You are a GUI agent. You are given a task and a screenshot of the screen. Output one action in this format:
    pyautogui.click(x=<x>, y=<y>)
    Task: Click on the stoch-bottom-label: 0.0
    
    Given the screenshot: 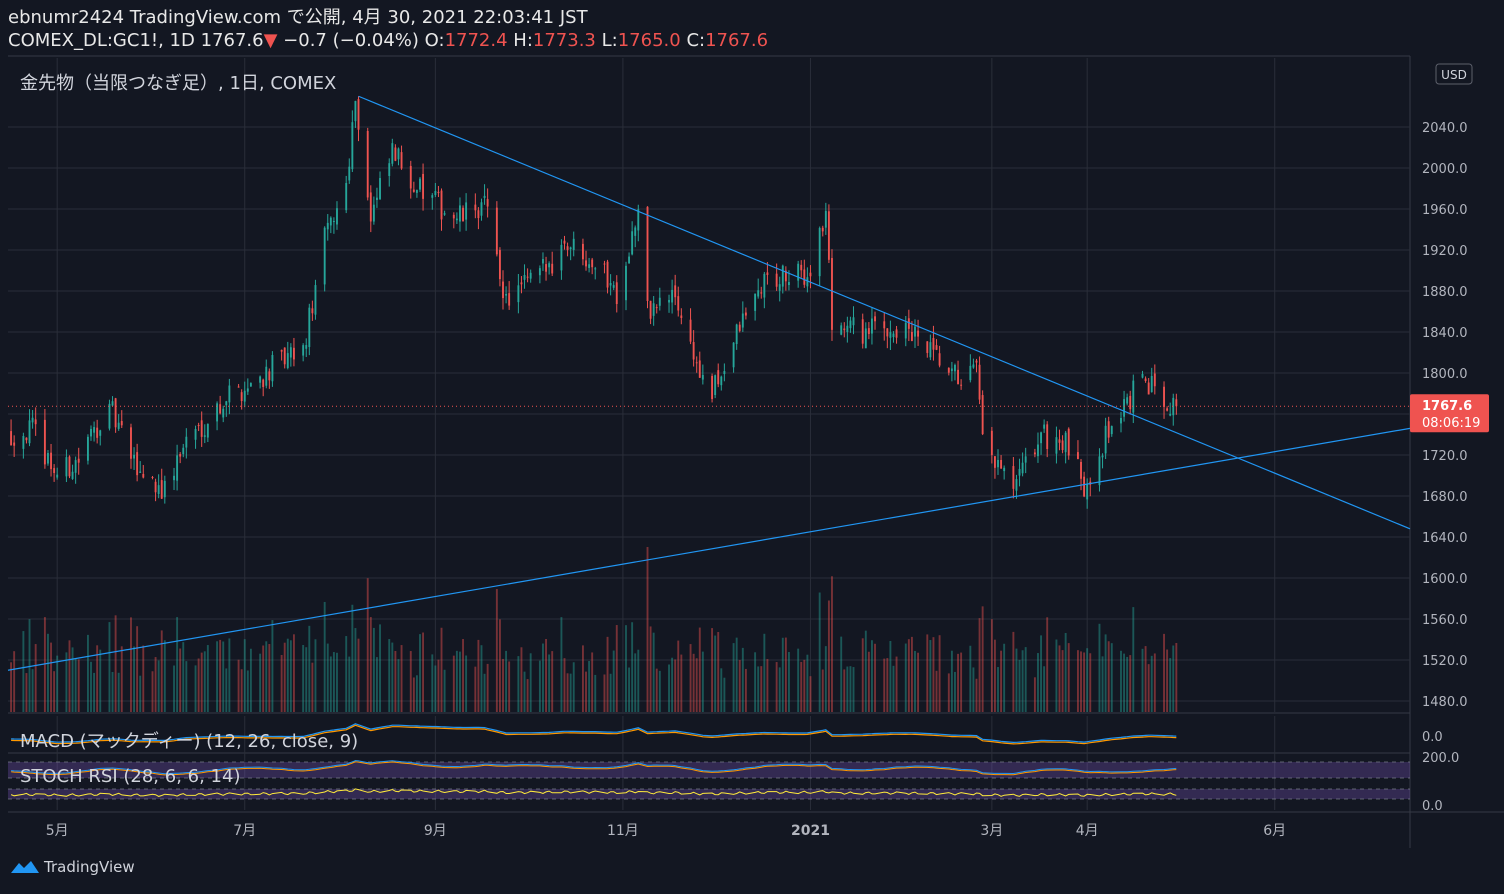 What is the action you would take?
    pyautogui.click(x=1432, y=806)
    